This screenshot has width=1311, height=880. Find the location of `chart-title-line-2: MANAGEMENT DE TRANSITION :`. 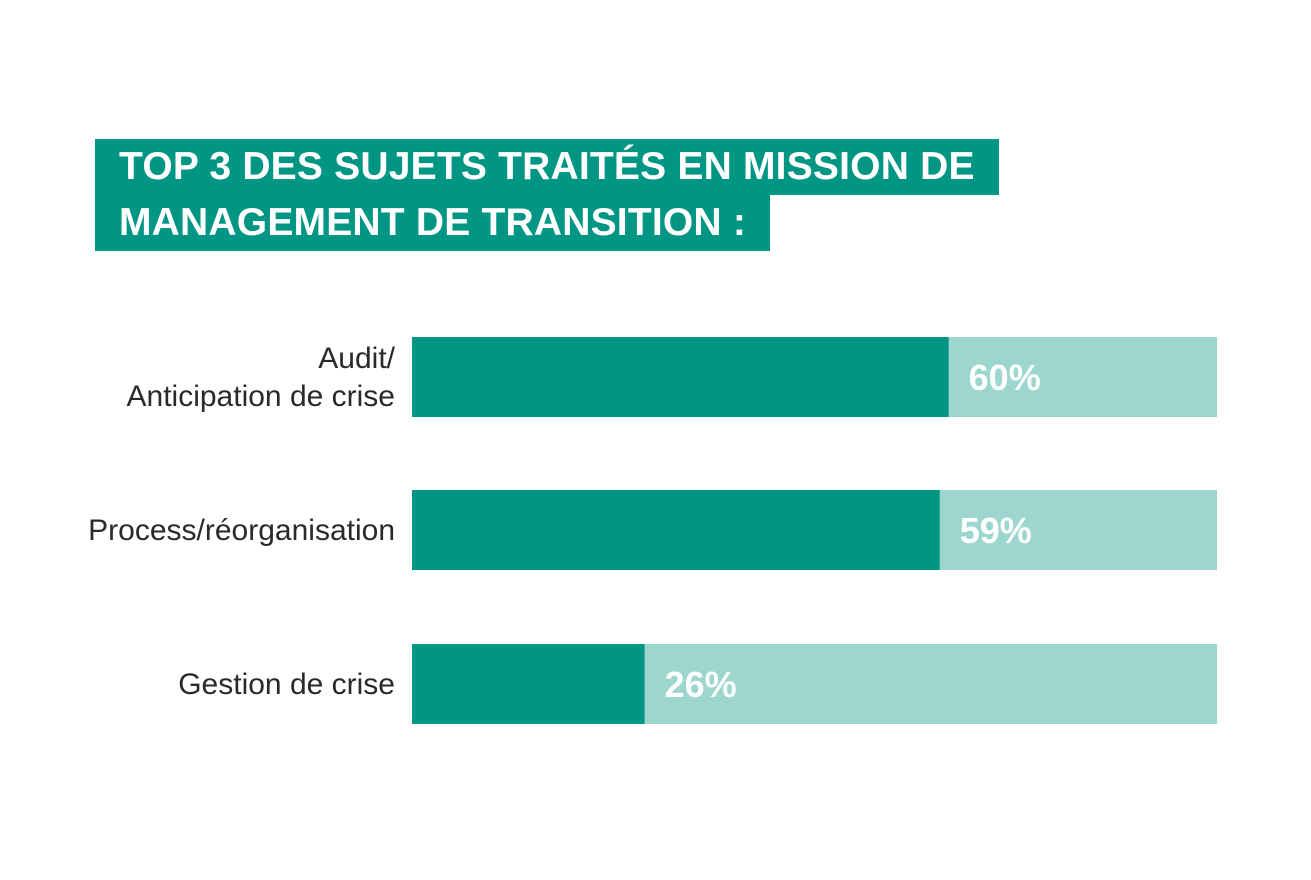

chart-title-line-2: MANAGEMENT DE TRANSITION : is located at coordinates (433, 223).